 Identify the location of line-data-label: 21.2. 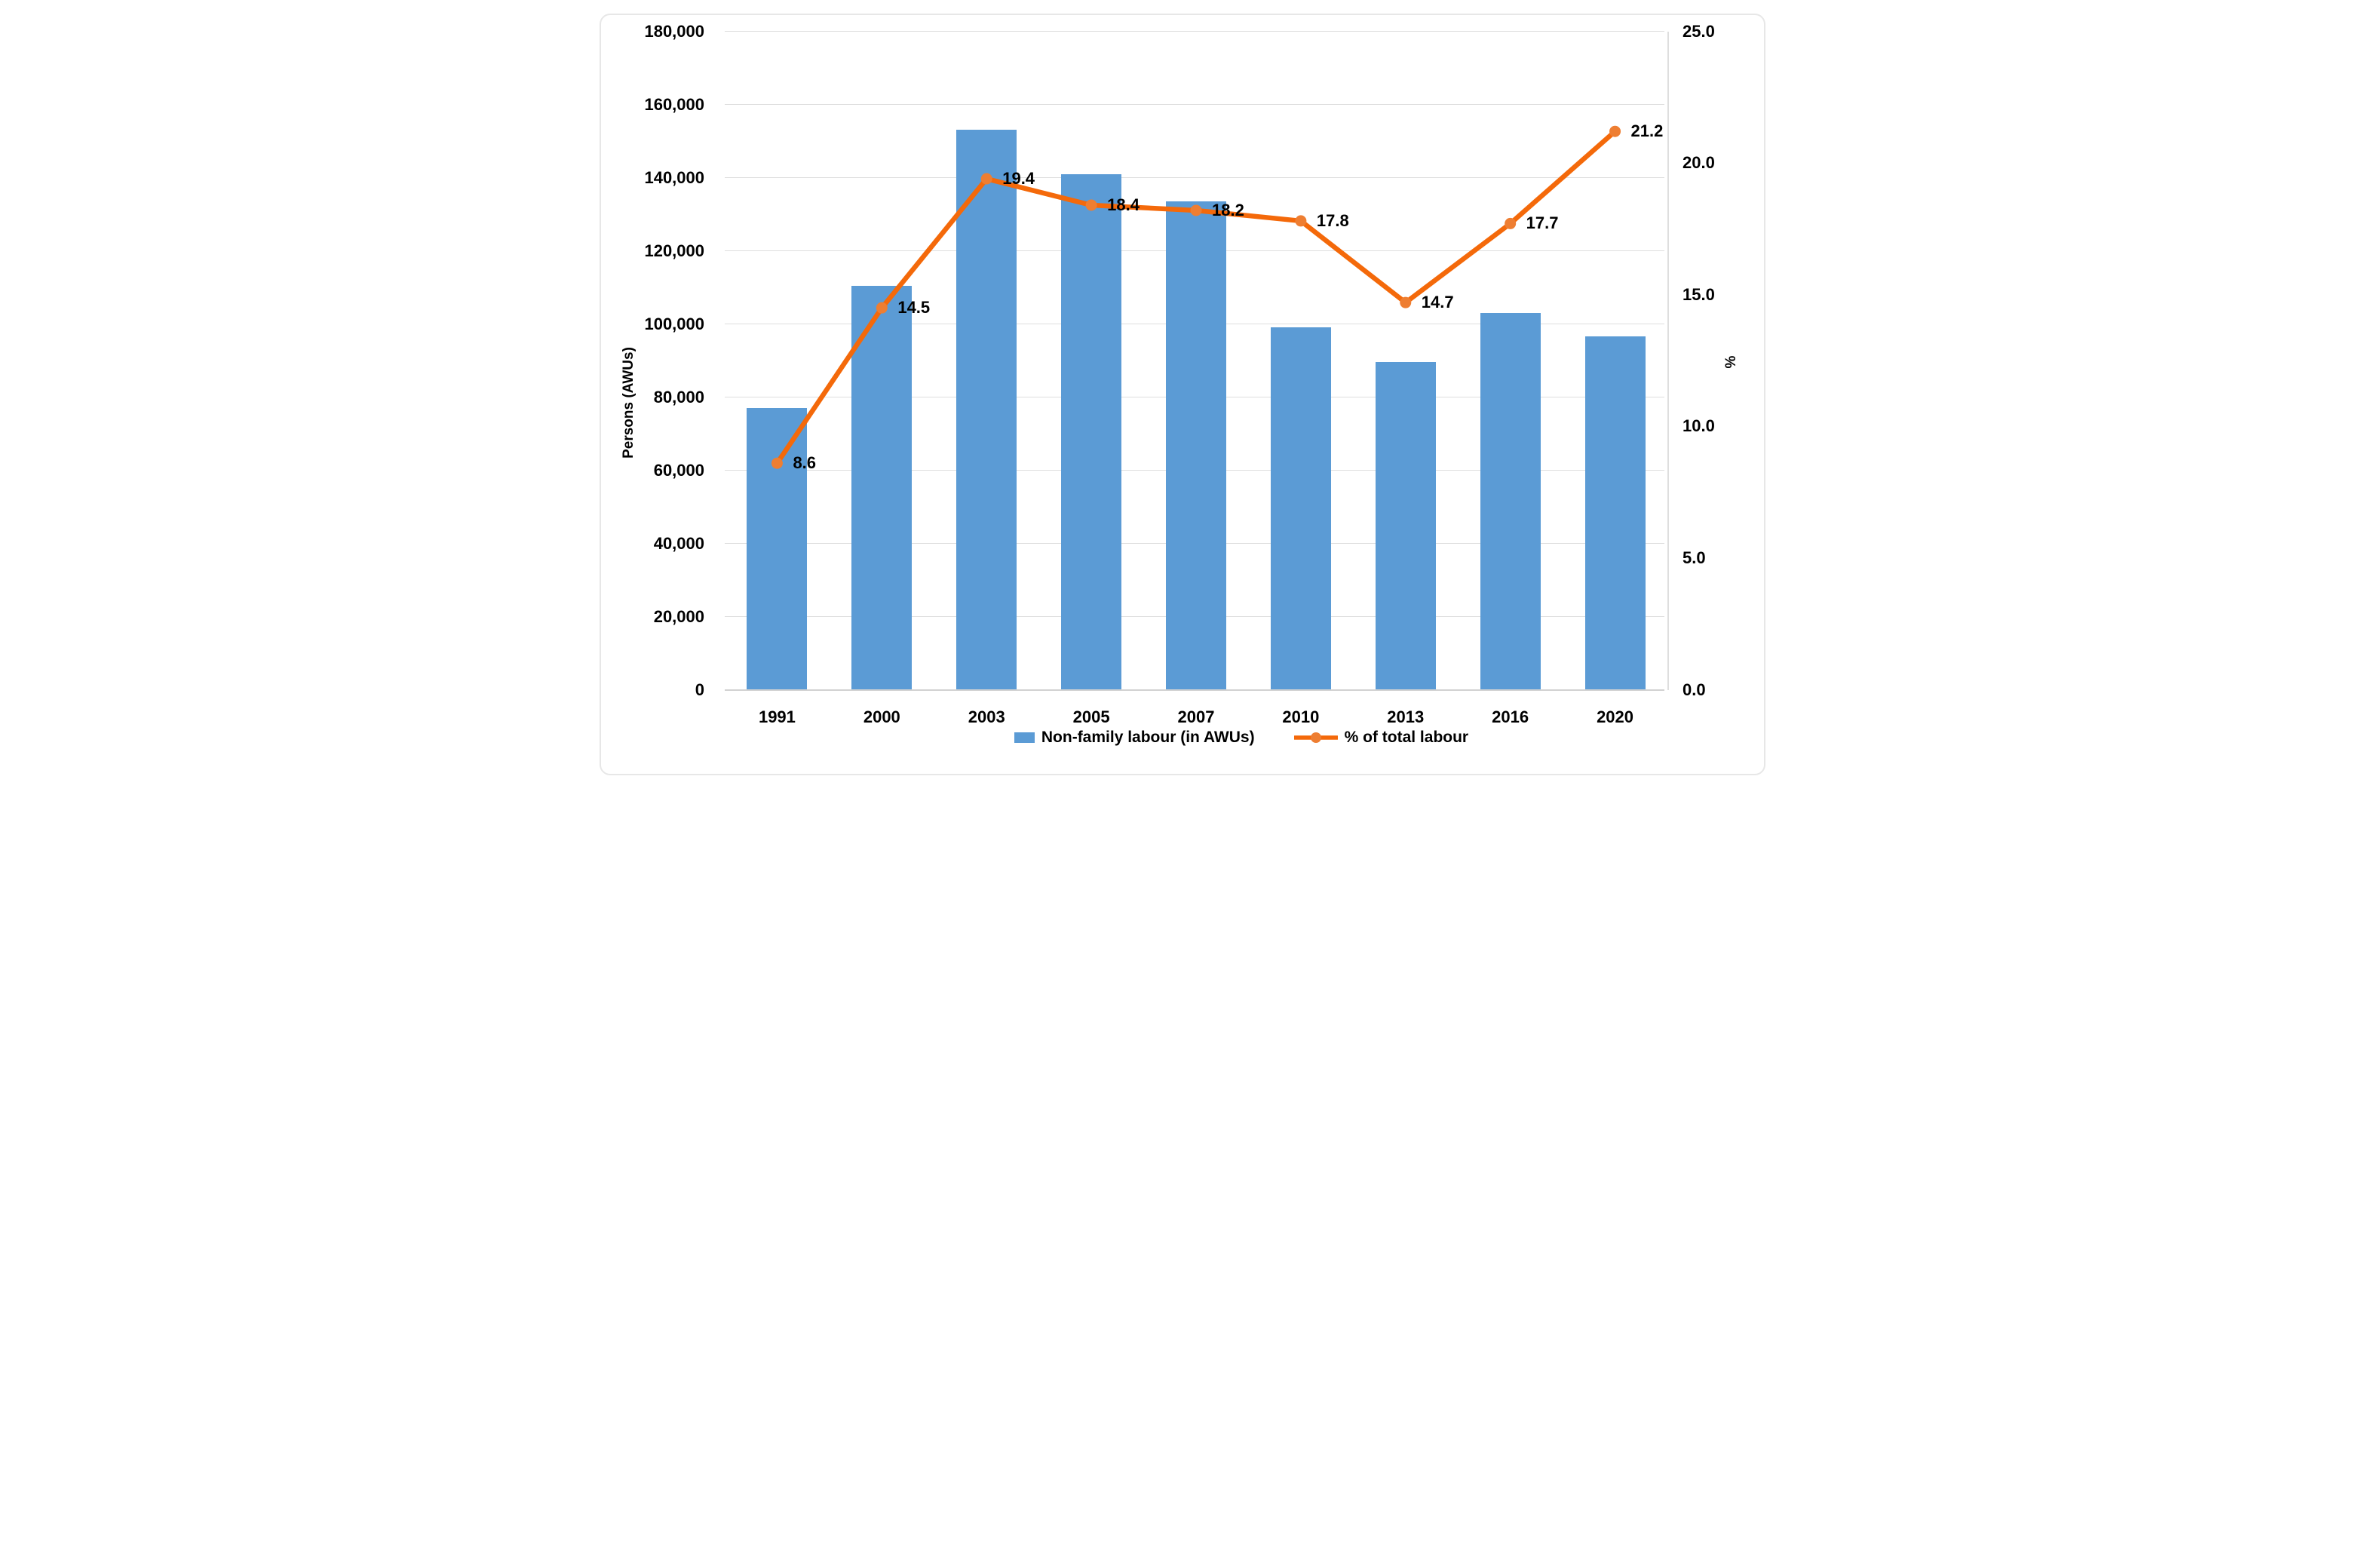
(1647, 131).